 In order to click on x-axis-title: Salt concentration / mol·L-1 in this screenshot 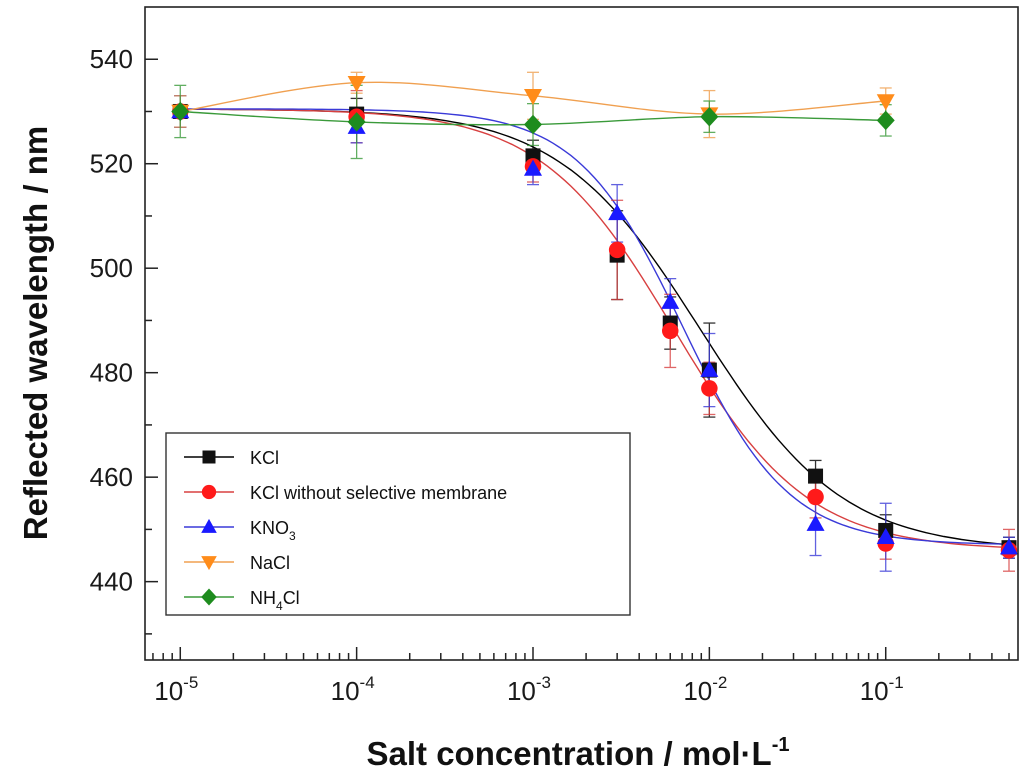, I will do `click(578, 753)`.